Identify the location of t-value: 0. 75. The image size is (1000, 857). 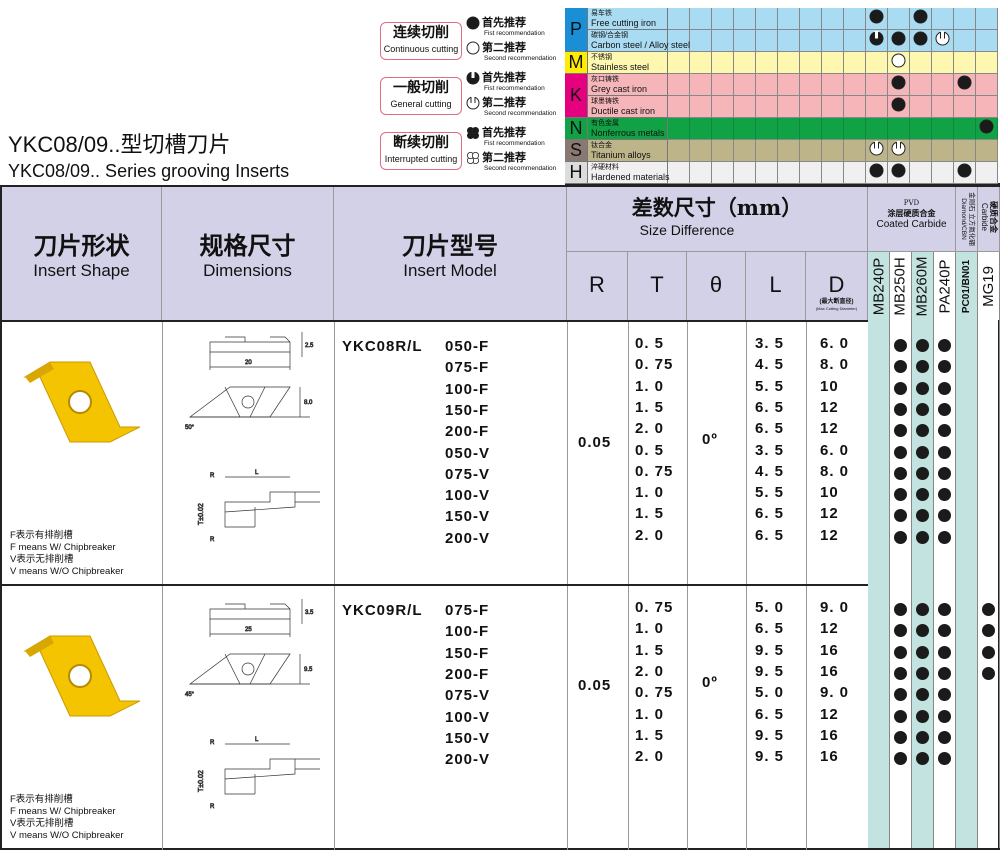
(654, 693).